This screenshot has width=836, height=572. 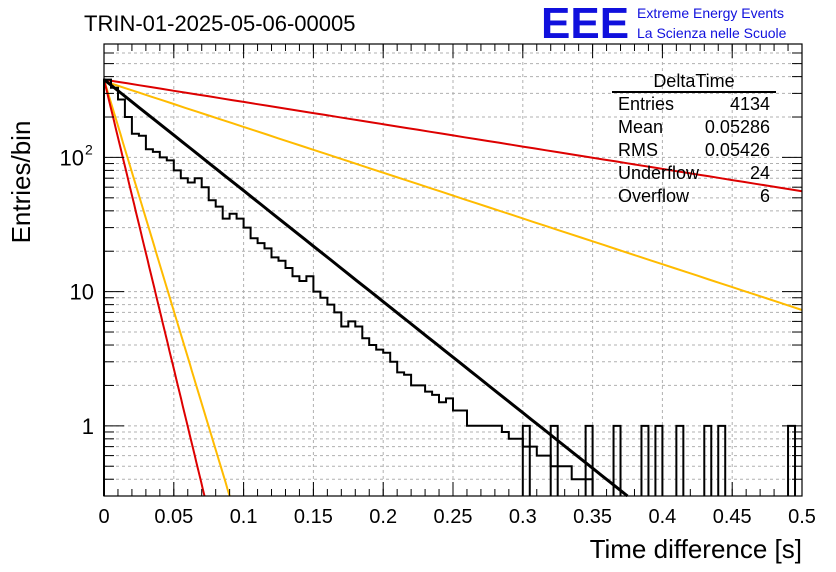 I want to click on run-title: TRIN-01-2025-05-06-00005, so click(x=220, y=23).